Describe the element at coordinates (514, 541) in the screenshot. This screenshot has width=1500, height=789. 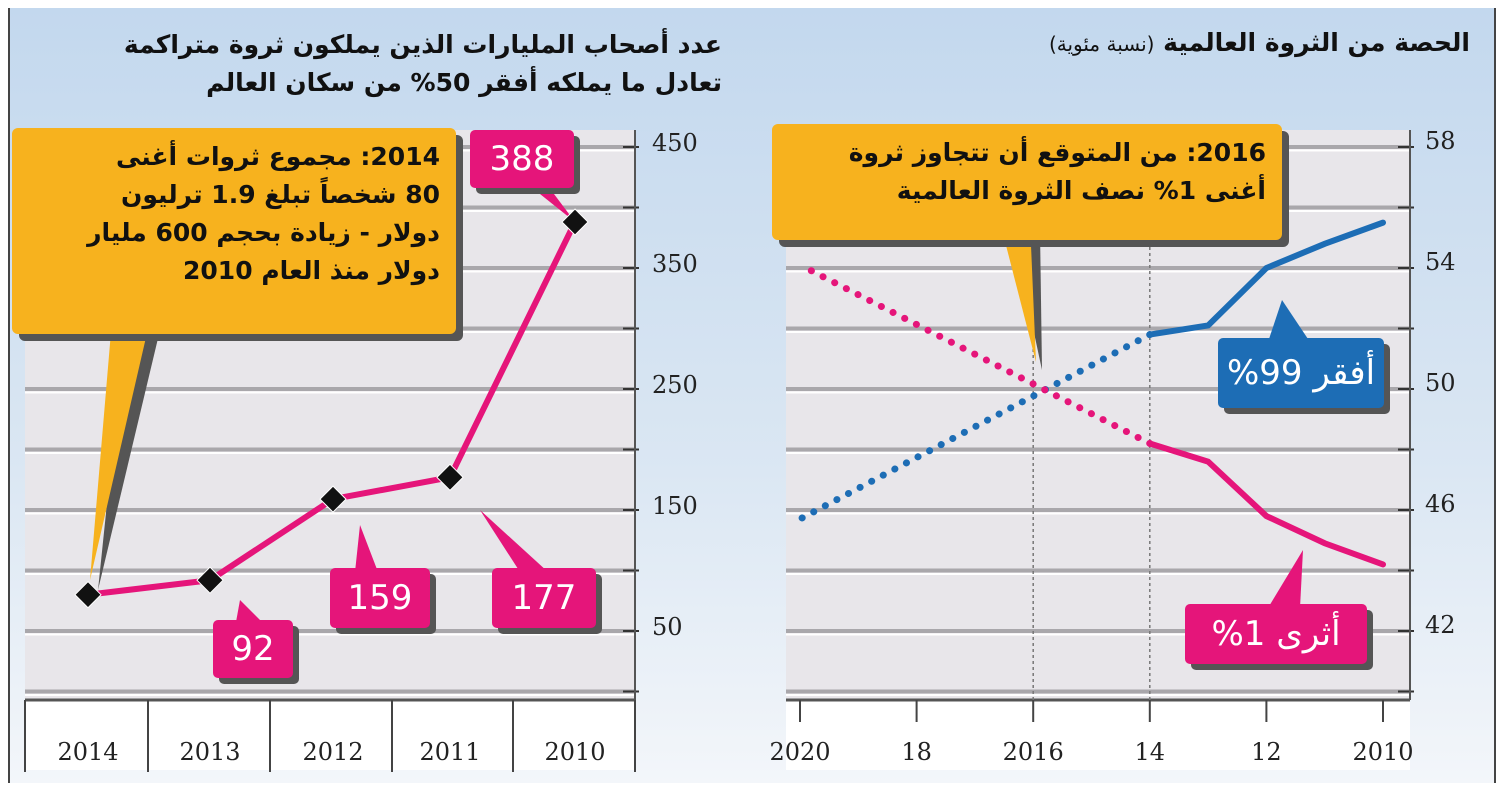
I see `label-tail-2011` at that location.